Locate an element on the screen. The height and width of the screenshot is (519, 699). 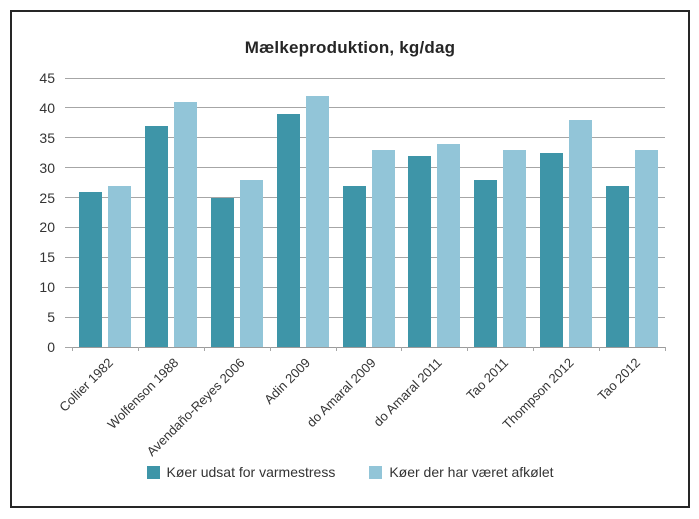
y-axis-label: 35 is located at coordinates (47, 137).